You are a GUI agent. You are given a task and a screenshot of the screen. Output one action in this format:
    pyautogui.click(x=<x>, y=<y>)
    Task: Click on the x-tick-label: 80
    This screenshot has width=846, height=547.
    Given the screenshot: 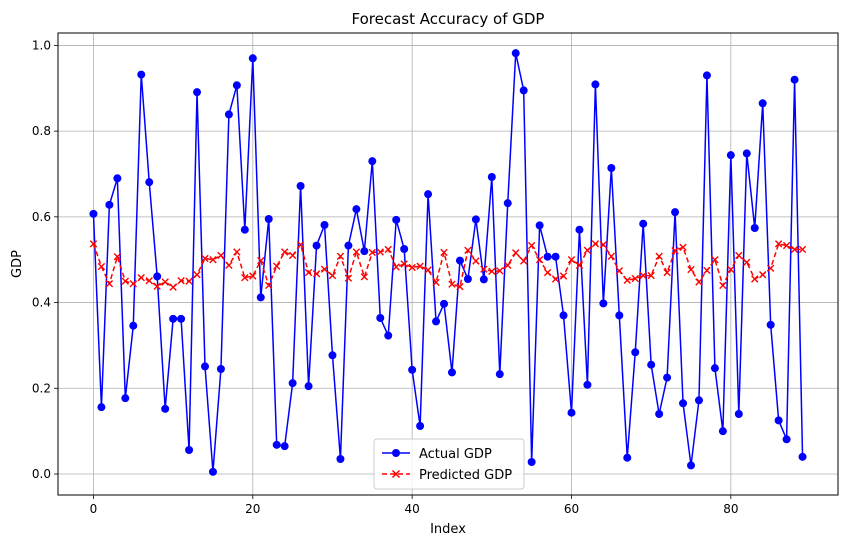 What is the action you would take?
    pyautogui.click(x=730, y=509)
    